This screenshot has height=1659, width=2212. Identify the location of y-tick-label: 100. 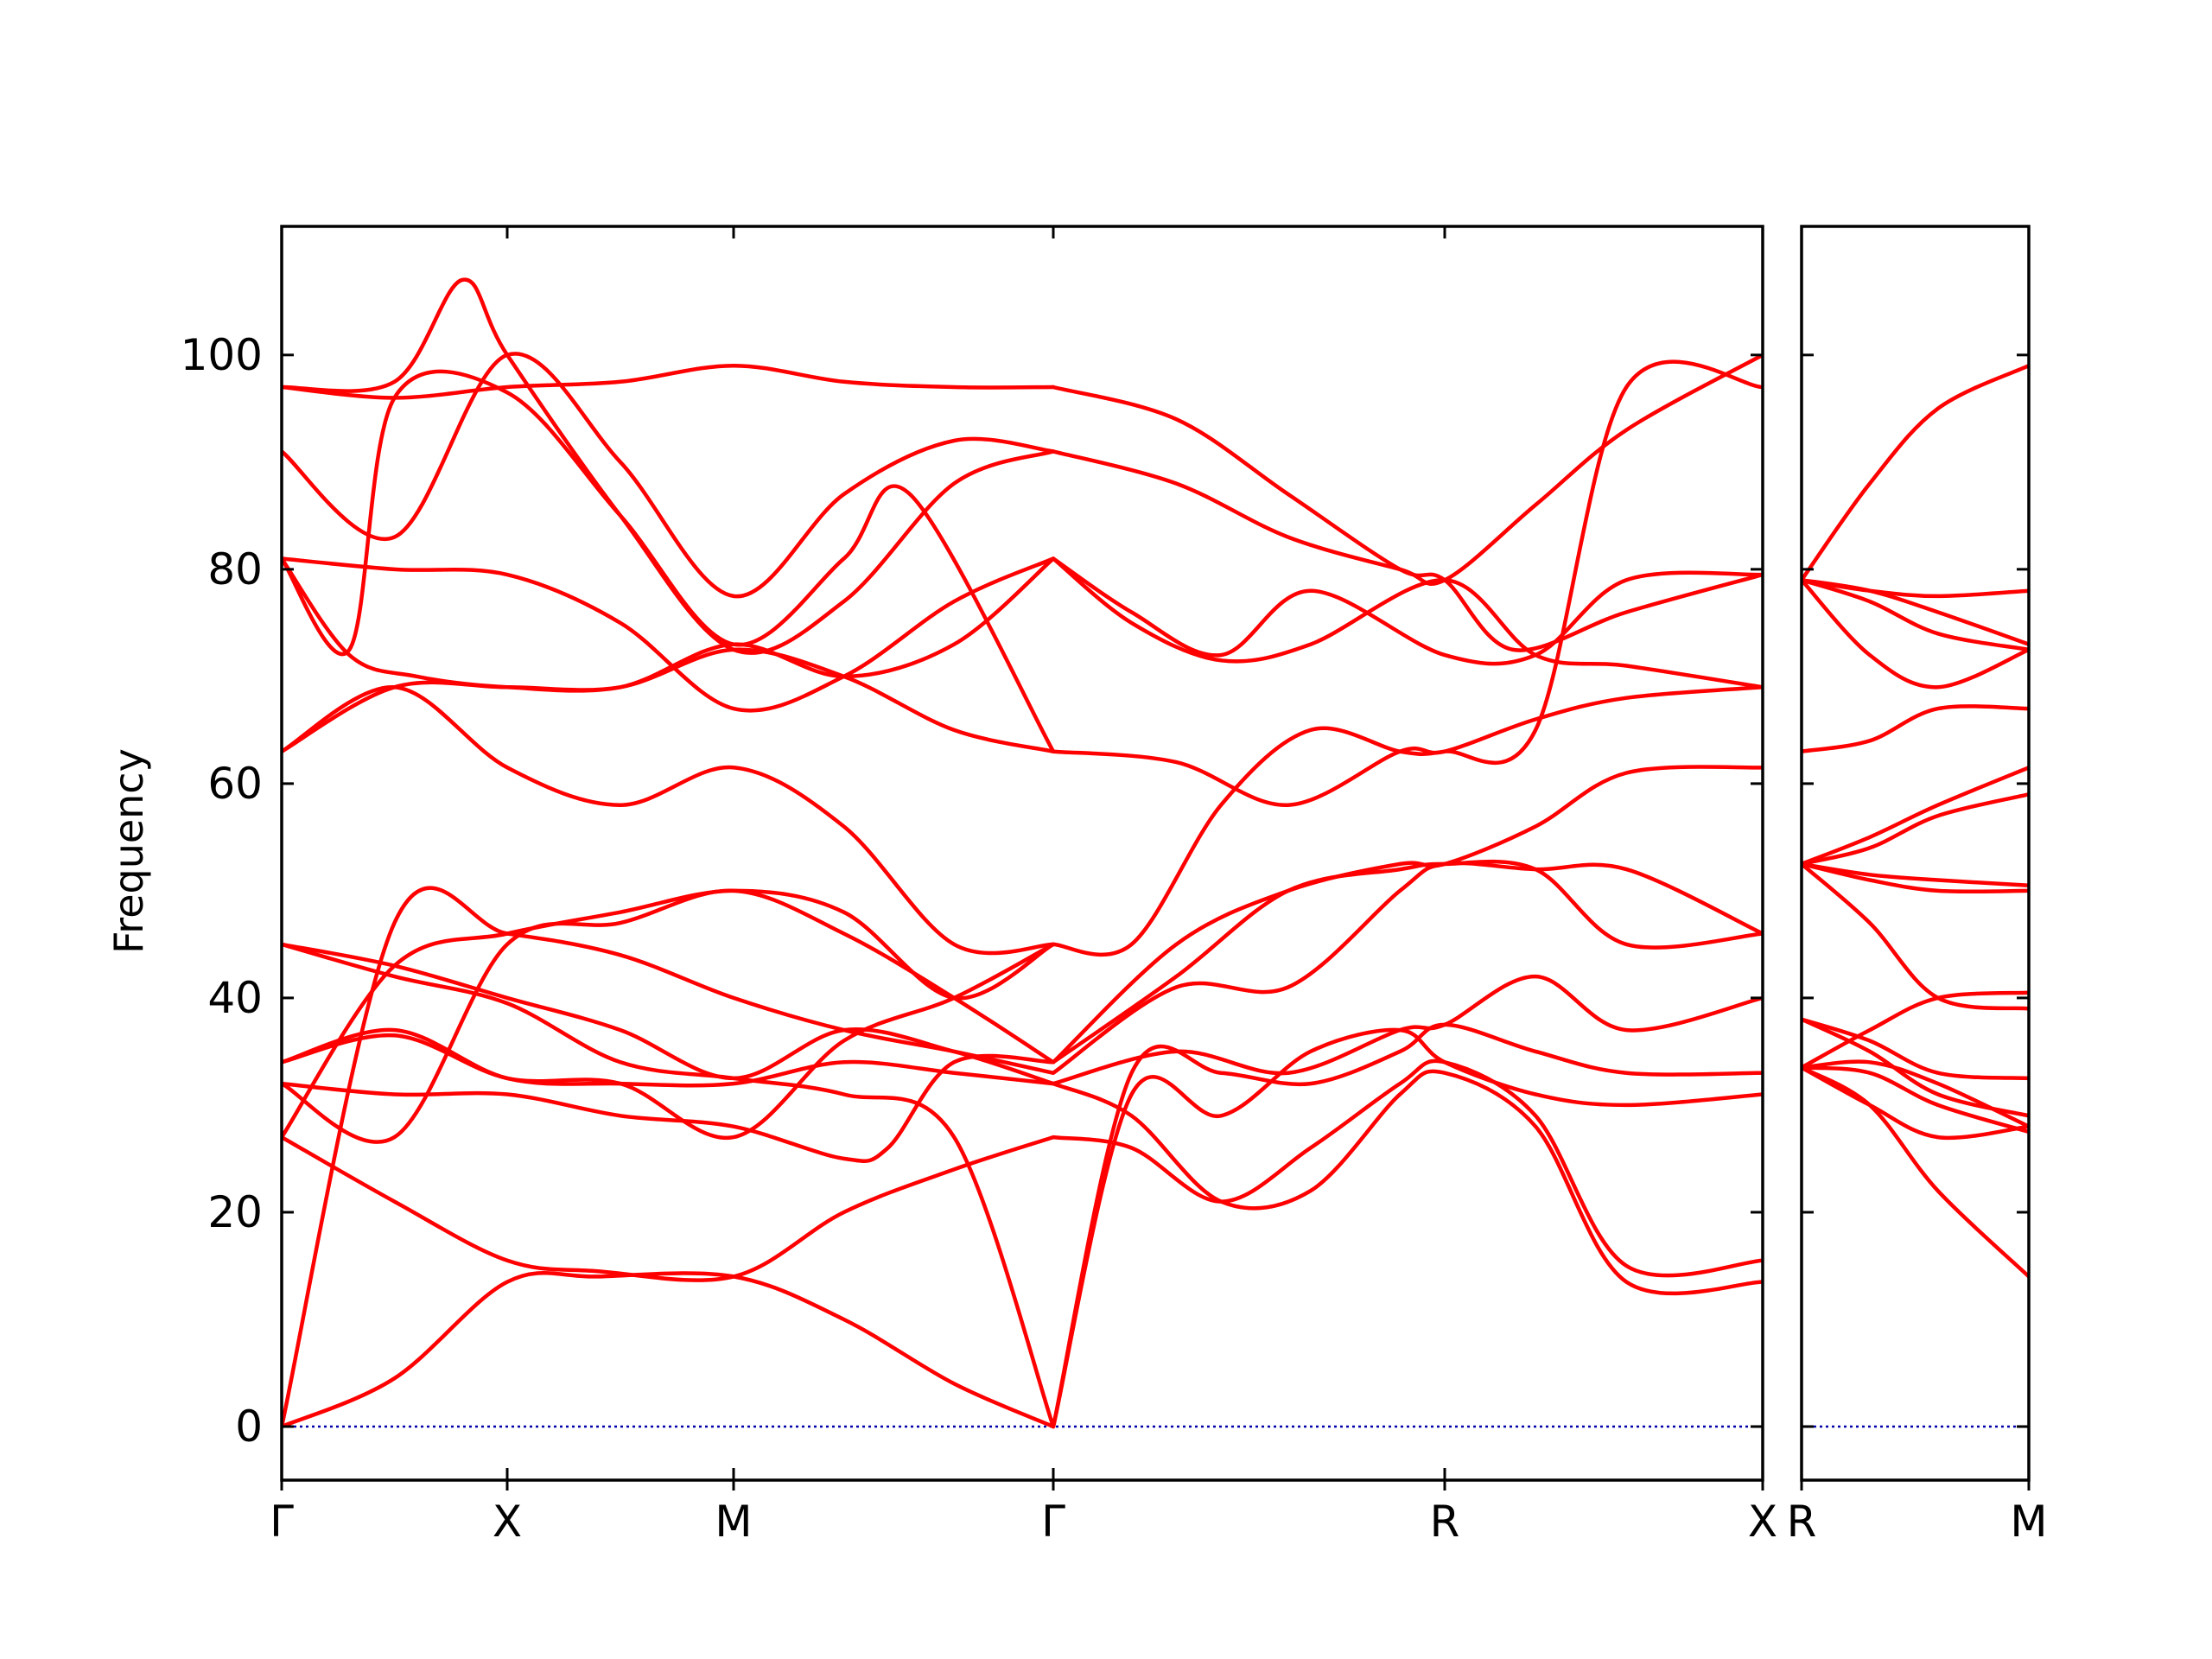
(222, 355).